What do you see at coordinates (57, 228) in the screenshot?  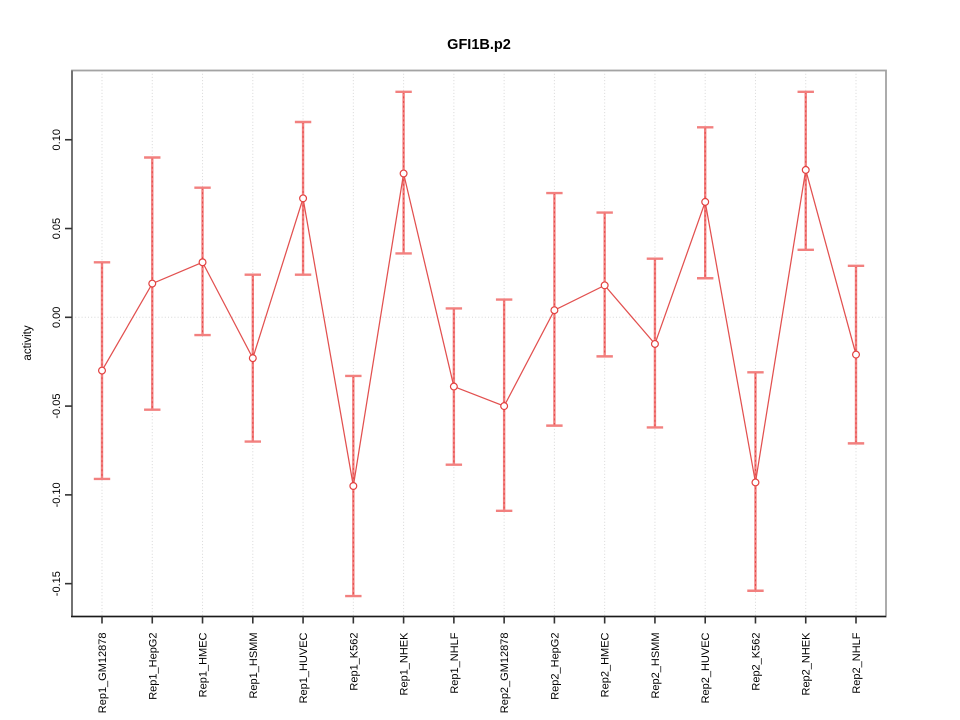 I see `y-tick-label: 0.05` at bounding box center [57, 228].